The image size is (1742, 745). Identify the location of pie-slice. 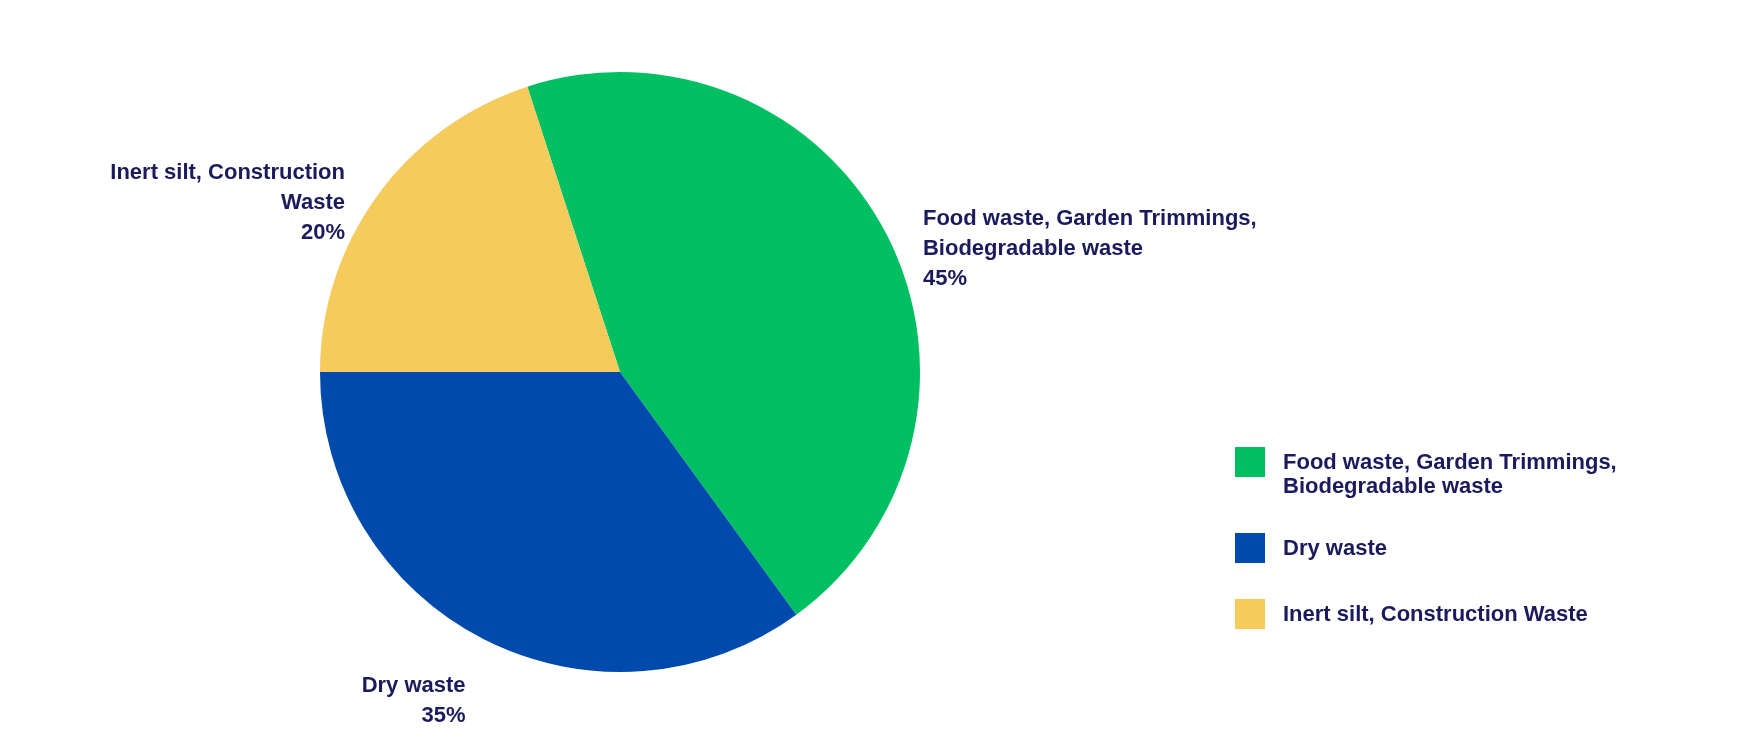
(558, 521).